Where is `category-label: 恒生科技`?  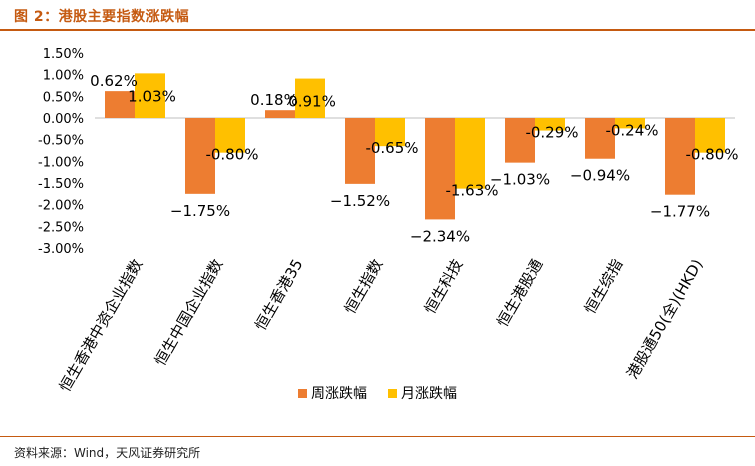
category-label: 恒生科技 is located at coordinates (444, 286).